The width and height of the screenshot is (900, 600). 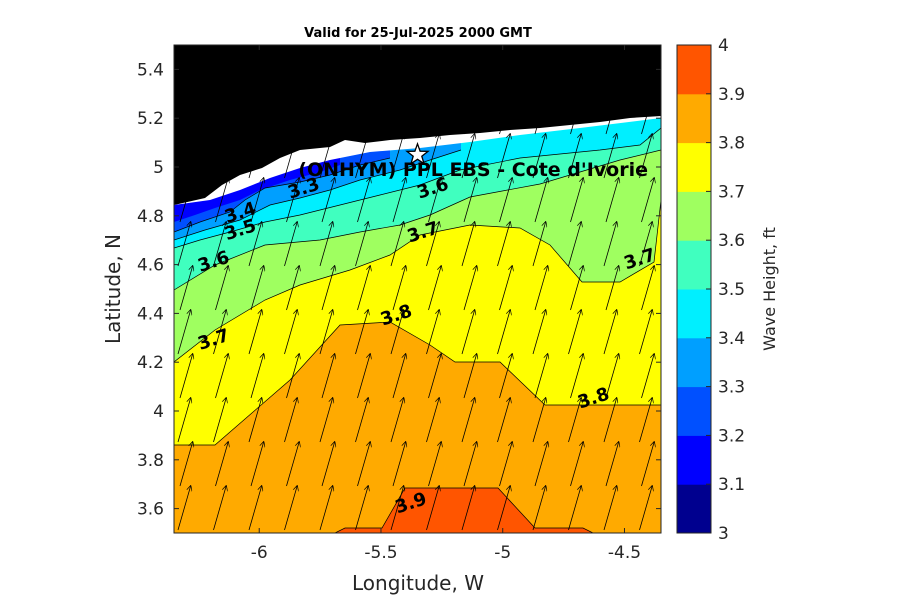 What do you see at coordinates (731, 485) in the screenshot?
I see `colorbar-tick-label: 3.1` at bounding box center [731, 485].